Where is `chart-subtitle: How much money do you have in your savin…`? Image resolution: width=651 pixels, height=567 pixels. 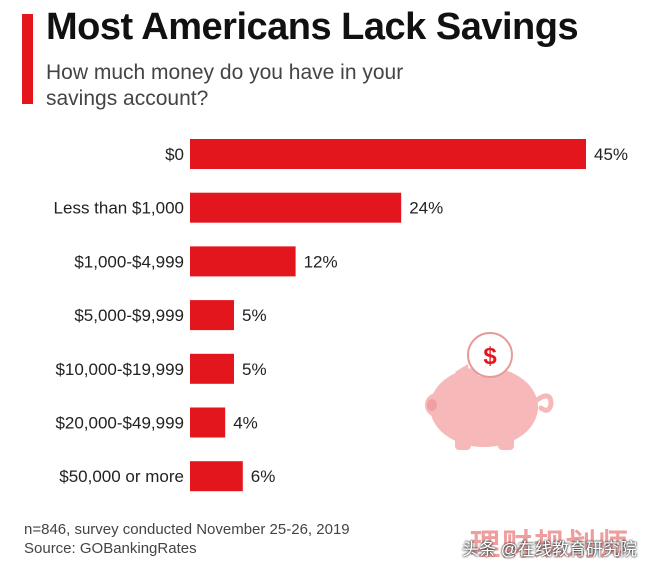 chart-subtitle: How much money do you have in your savin… is located at coordinates (225, 85).